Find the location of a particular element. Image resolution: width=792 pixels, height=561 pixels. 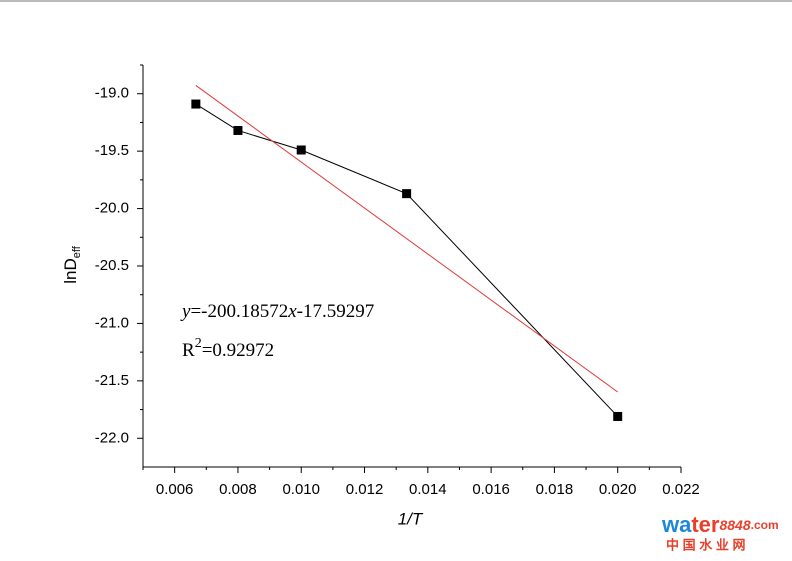

x-tick-label: 0.006 is located at coordinates (175, 489).